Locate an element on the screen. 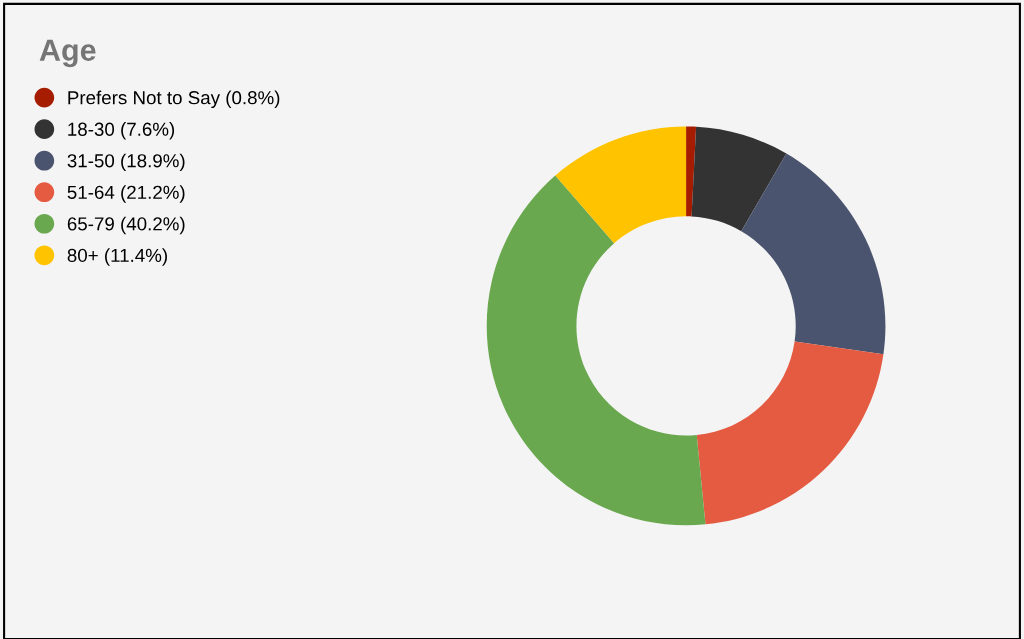 This screenshot has width=1024, height=639. legend-label: 65-79 (40.2%) is located at coordinates (126, 225).